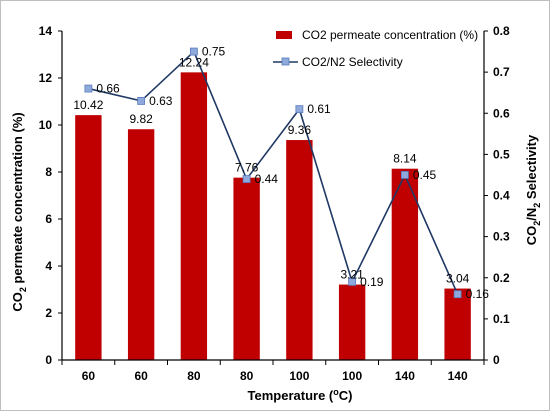  Describe the element at coordinates (501, 31) in the screenshot. I see `y-right-tick-label-8: 0.8` at that location.